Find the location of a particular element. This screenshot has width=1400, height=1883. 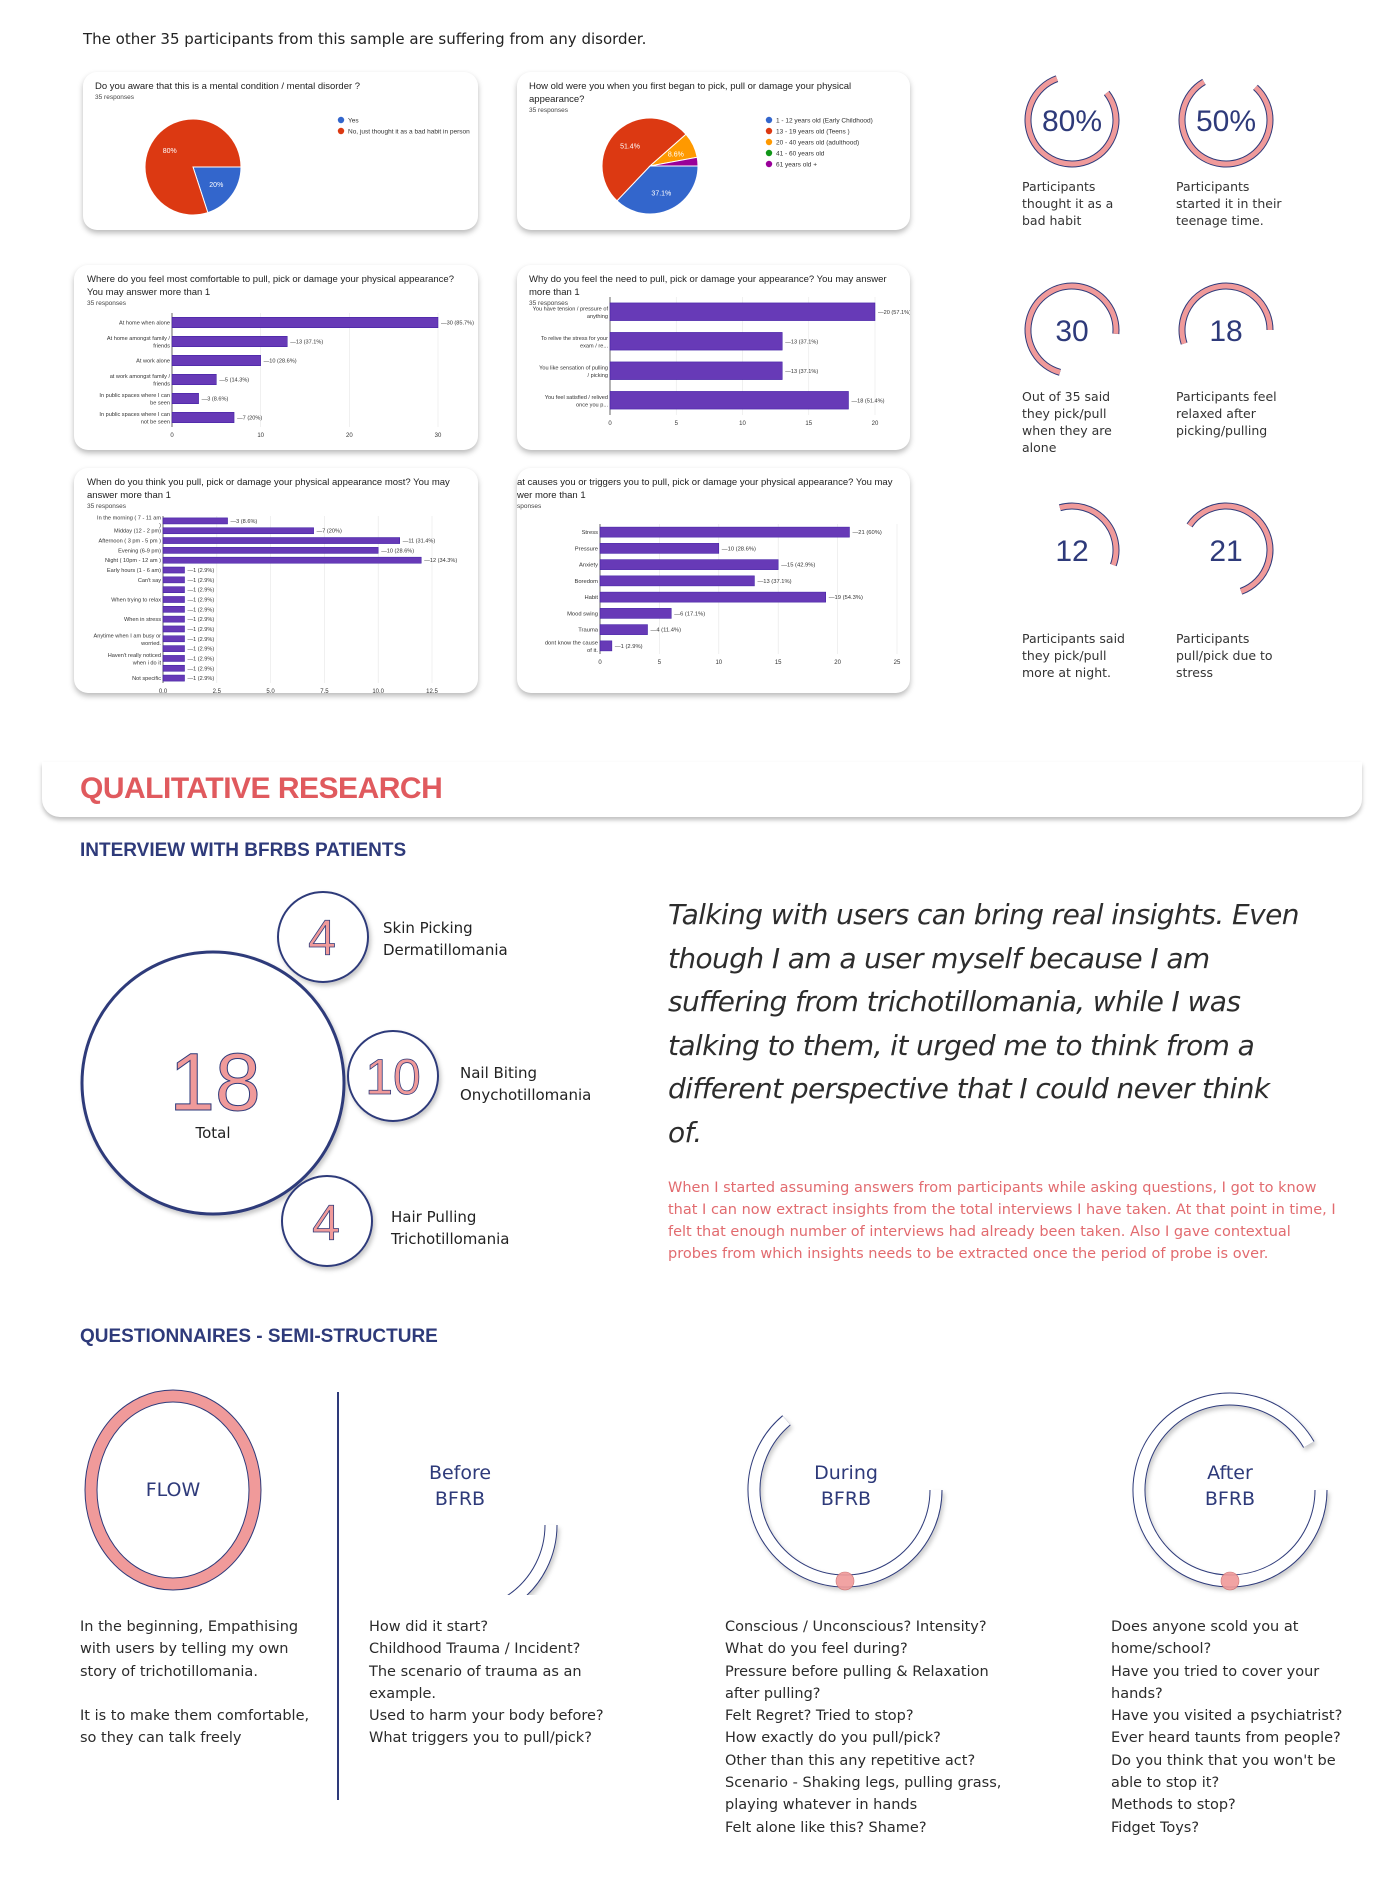

stat-value: 12 is located at coordinates (1071, 551).